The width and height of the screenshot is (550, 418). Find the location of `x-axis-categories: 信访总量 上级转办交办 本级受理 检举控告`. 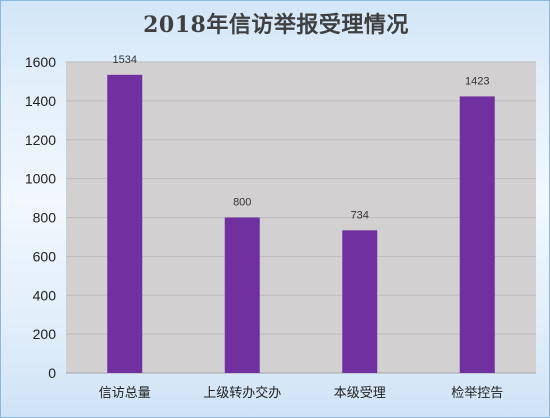

x-axis-categories: 信访总量 上级转办交办 本级受理 检举控告 is located at coordinates (301, 393).